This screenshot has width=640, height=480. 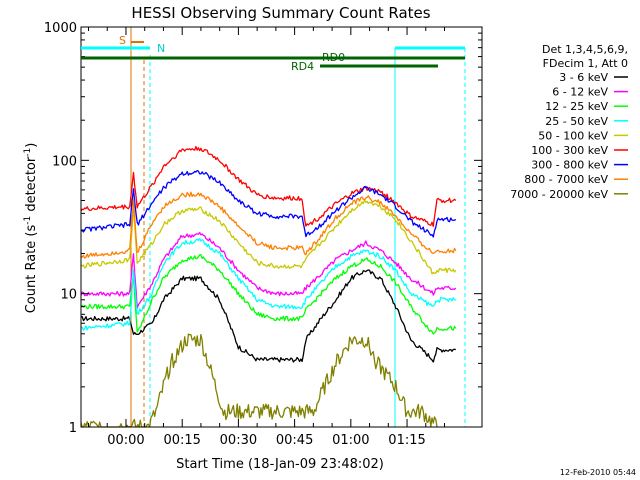 What do you see at coordinates (60, 28) in the screenshot?
I see `y-tick-label: 1000` at bounding box center [60, 28].